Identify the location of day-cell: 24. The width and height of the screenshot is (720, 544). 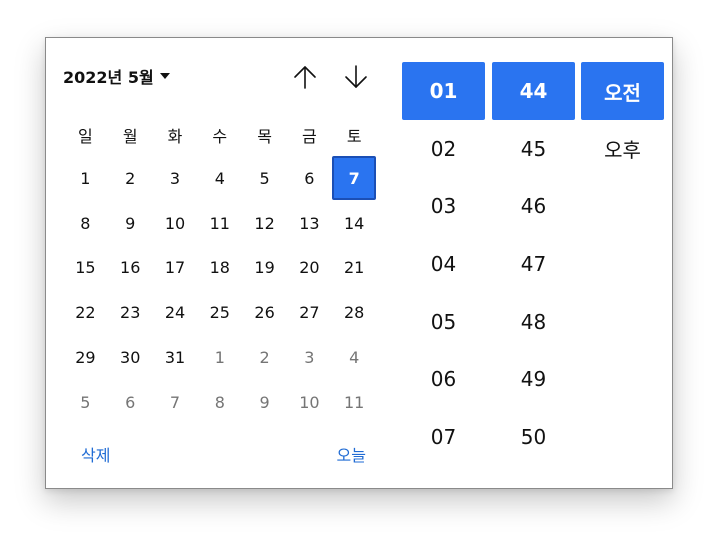
(175, 313).